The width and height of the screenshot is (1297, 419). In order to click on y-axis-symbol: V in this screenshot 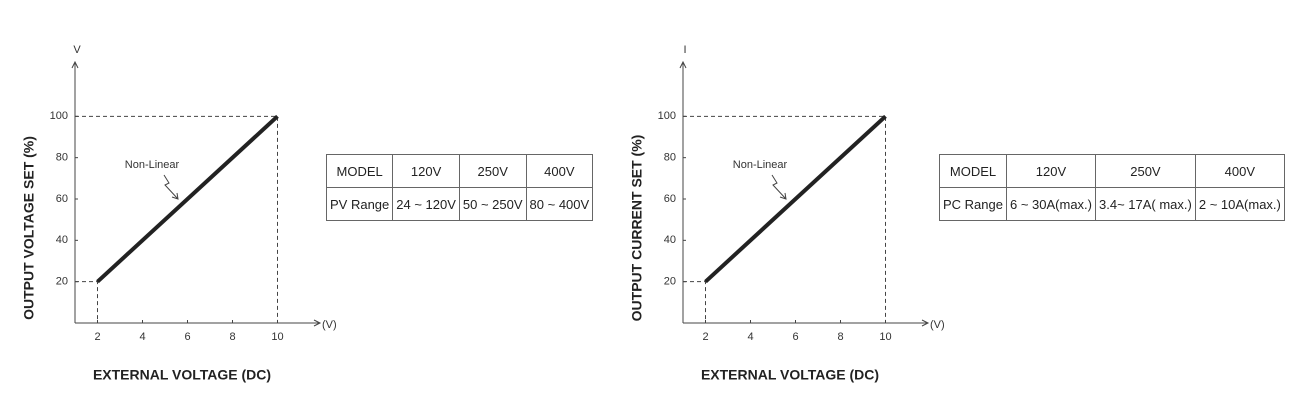, I will do `click(77, 50)`.